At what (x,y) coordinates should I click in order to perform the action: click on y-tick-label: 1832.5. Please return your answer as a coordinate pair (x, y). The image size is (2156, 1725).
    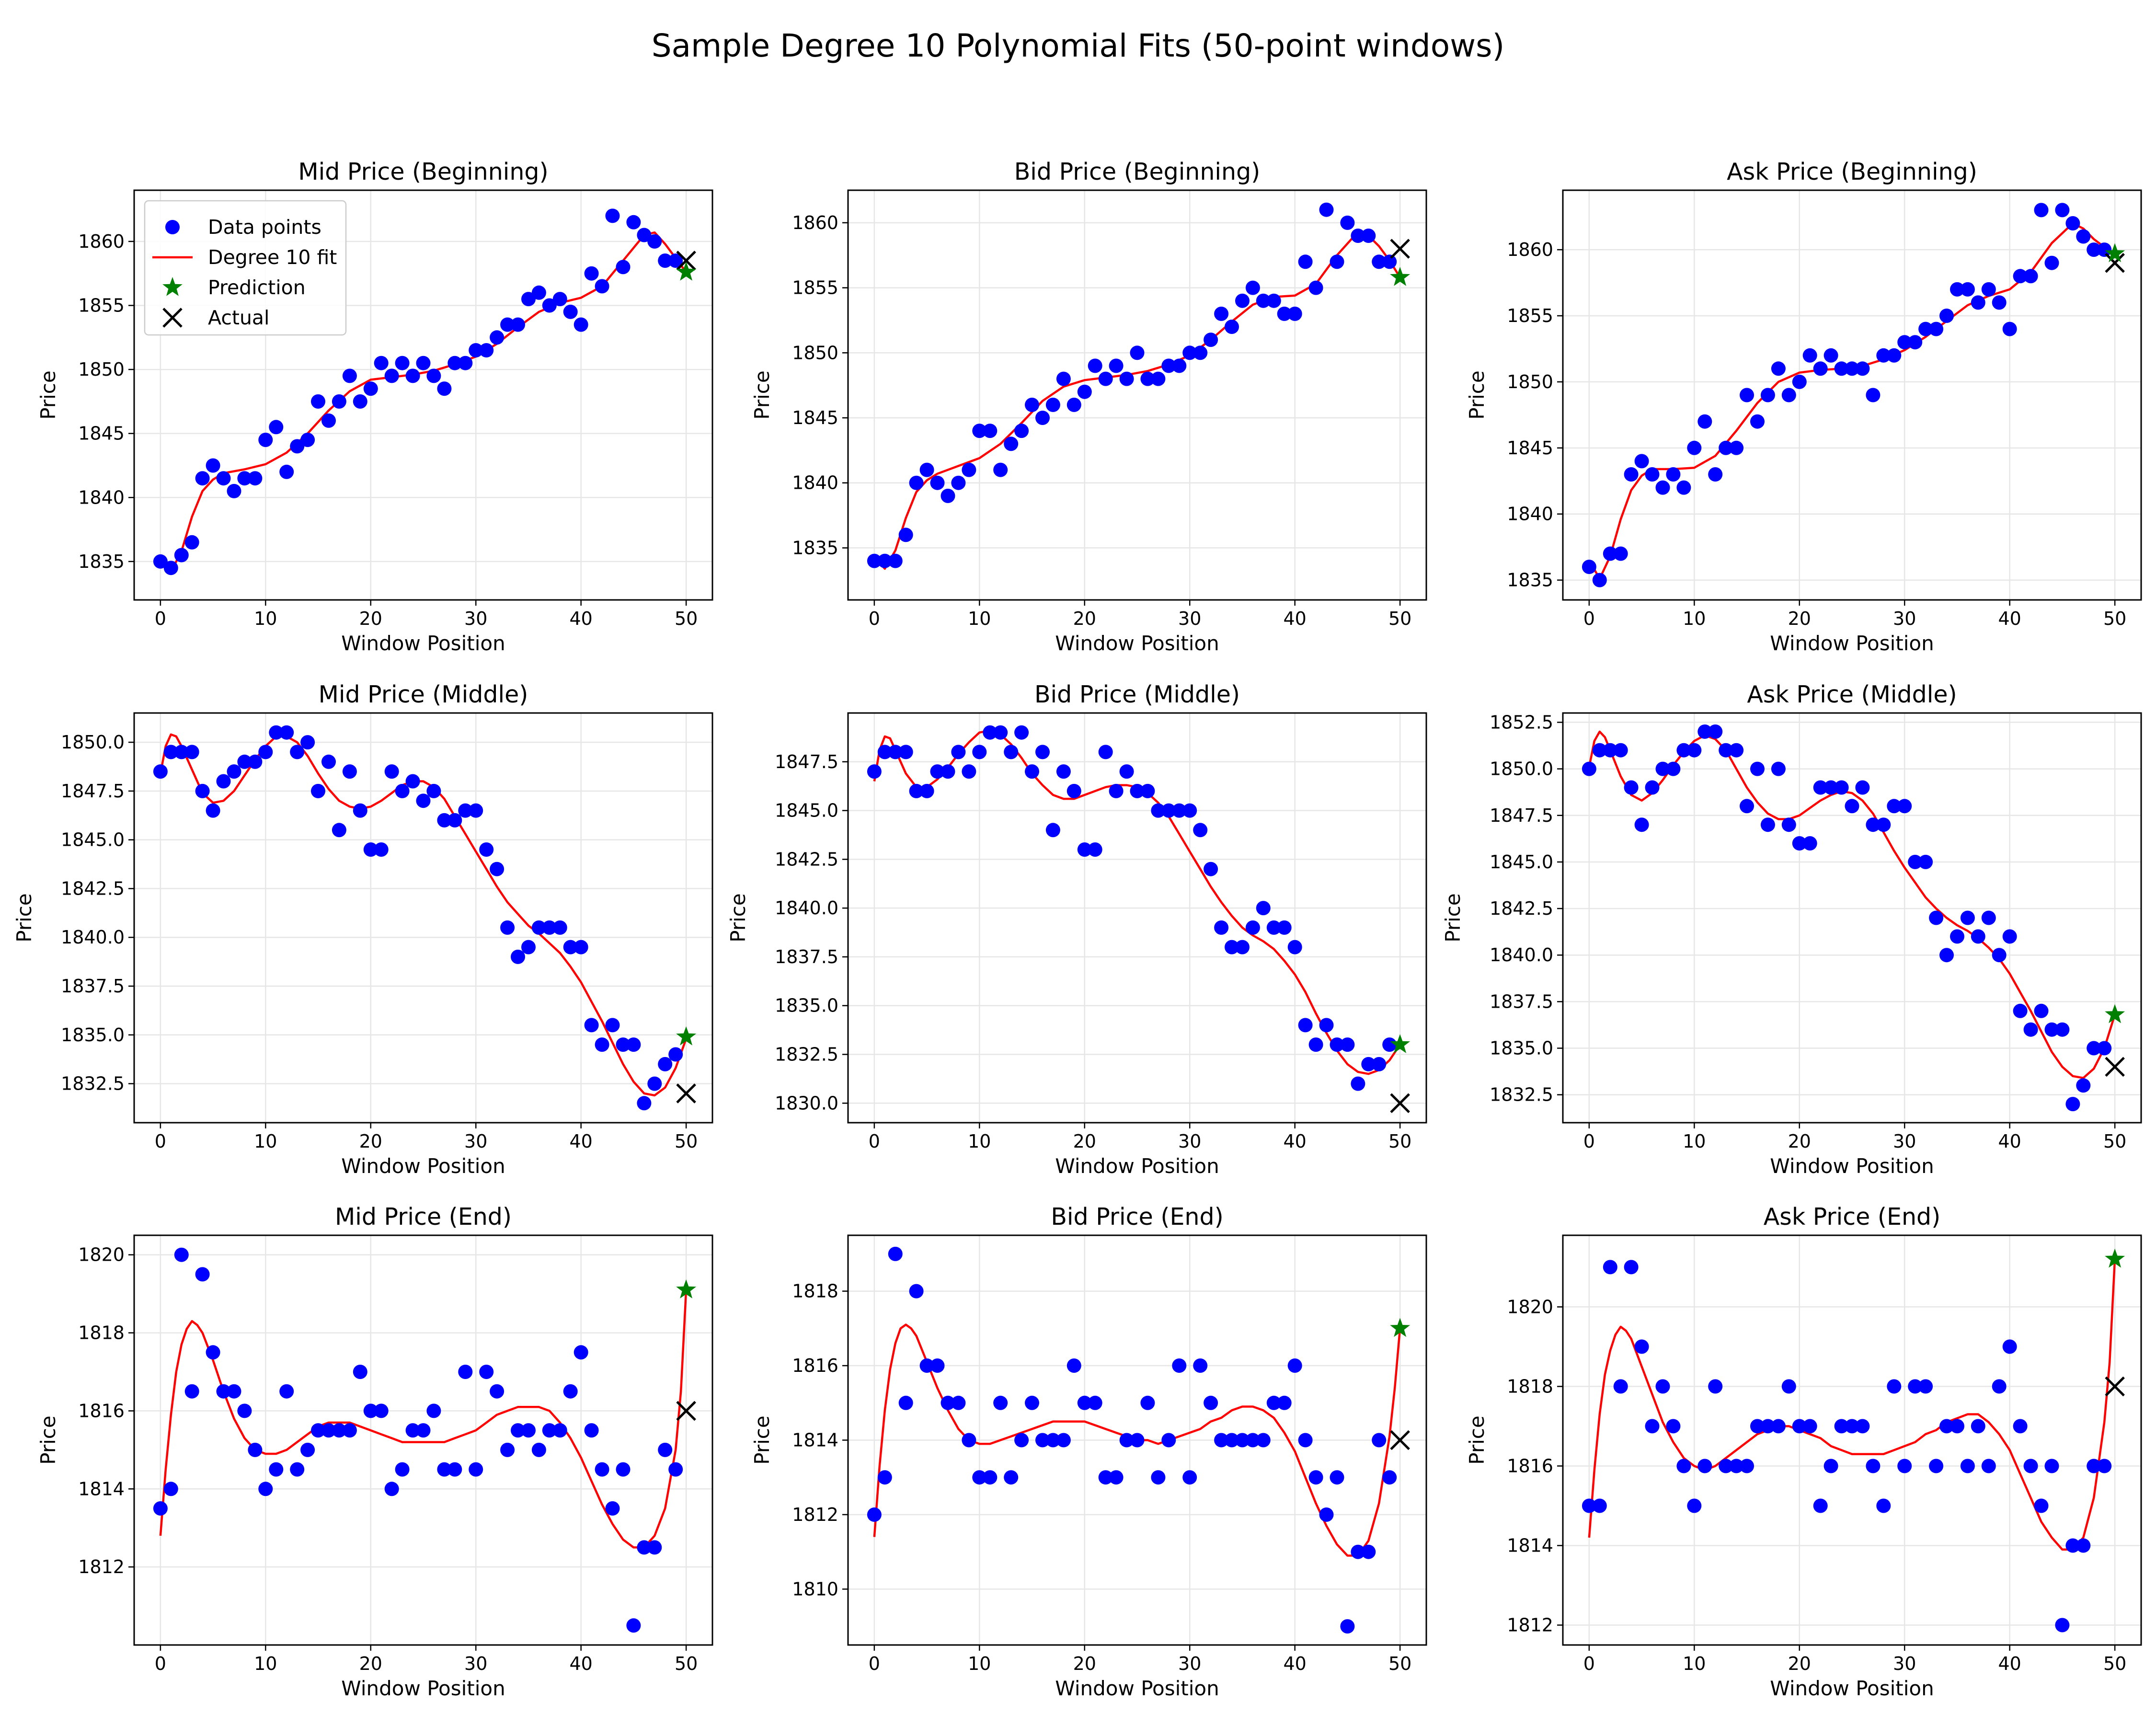
    Looking at the image, I should click on (1521, 1094).